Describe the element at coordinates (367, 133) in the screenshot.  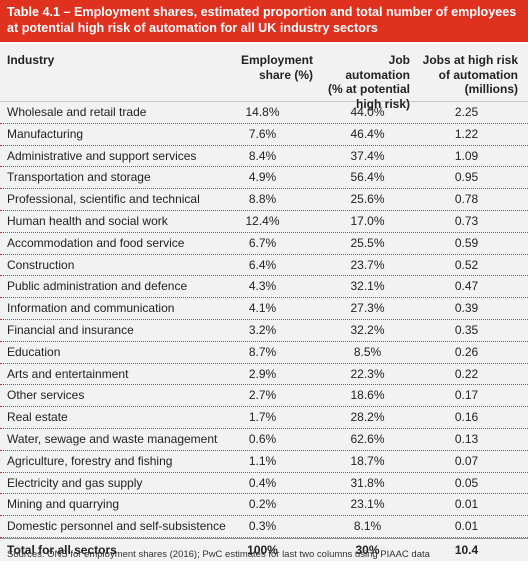
I see `automation-cell: 46.4%` at that location.